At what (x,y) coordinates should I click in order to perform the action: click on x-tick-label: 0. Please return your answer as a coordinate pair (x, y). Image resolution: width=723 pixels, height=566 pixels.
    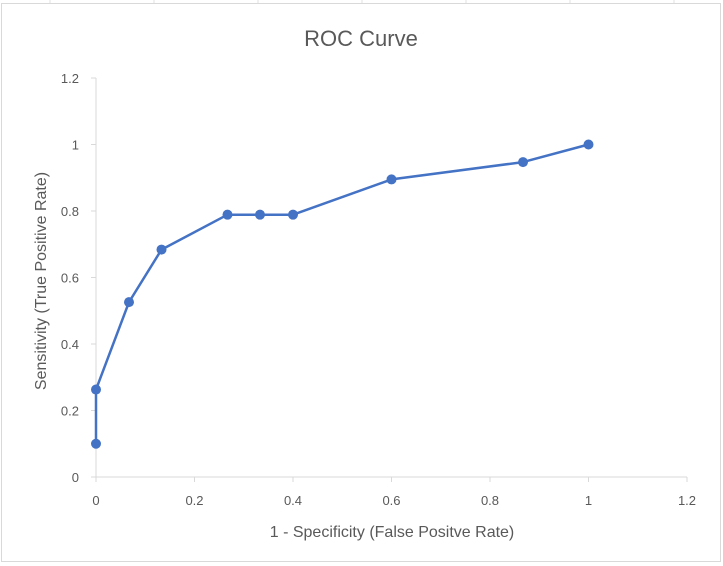
    Looking at the image, I should click on (95, 500).